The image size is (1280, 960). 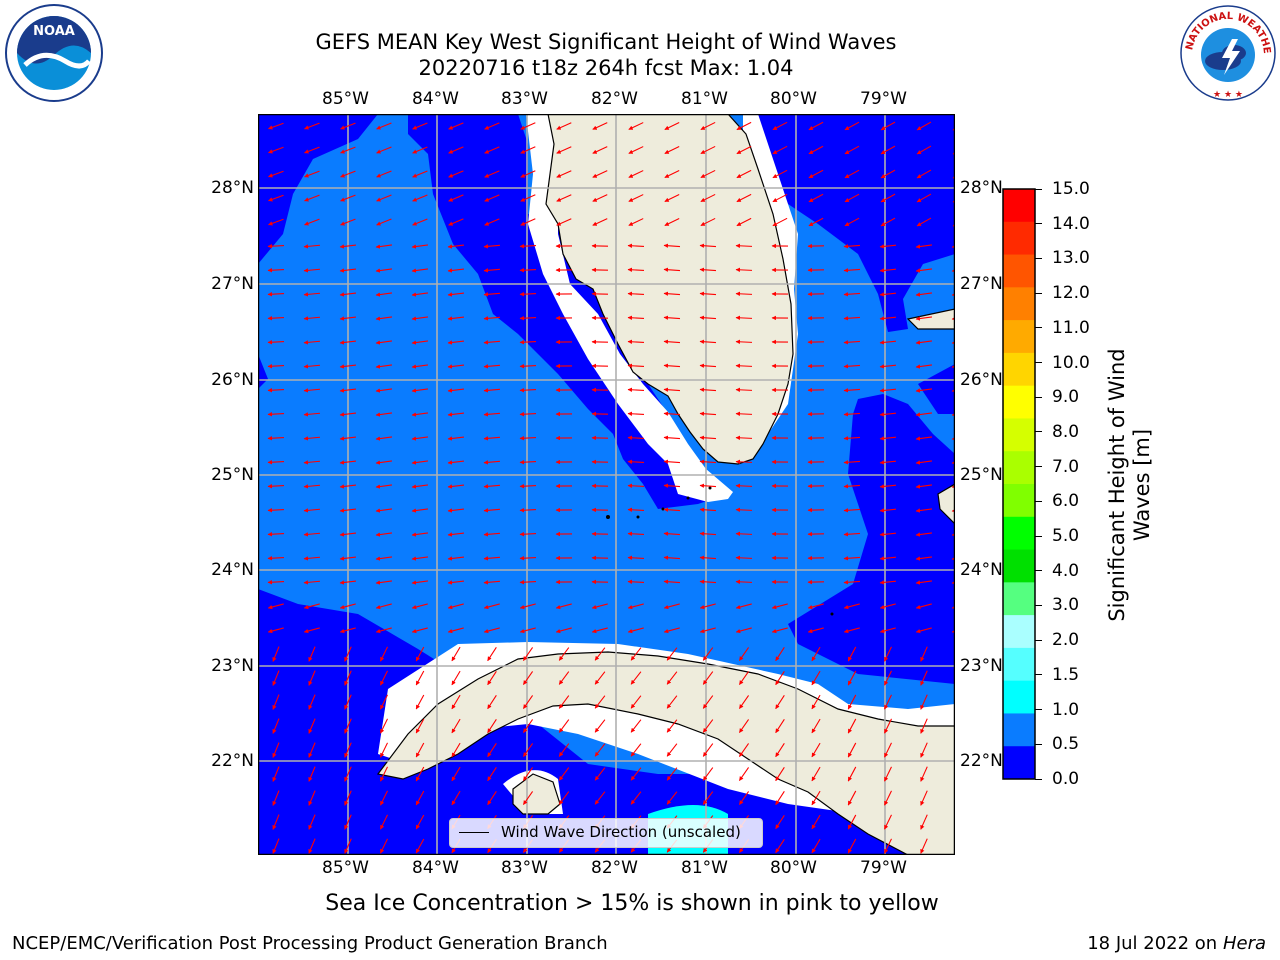 I want to click on legend-label: Wind Wave Direction (unscaled), so click(x=621, y=832).